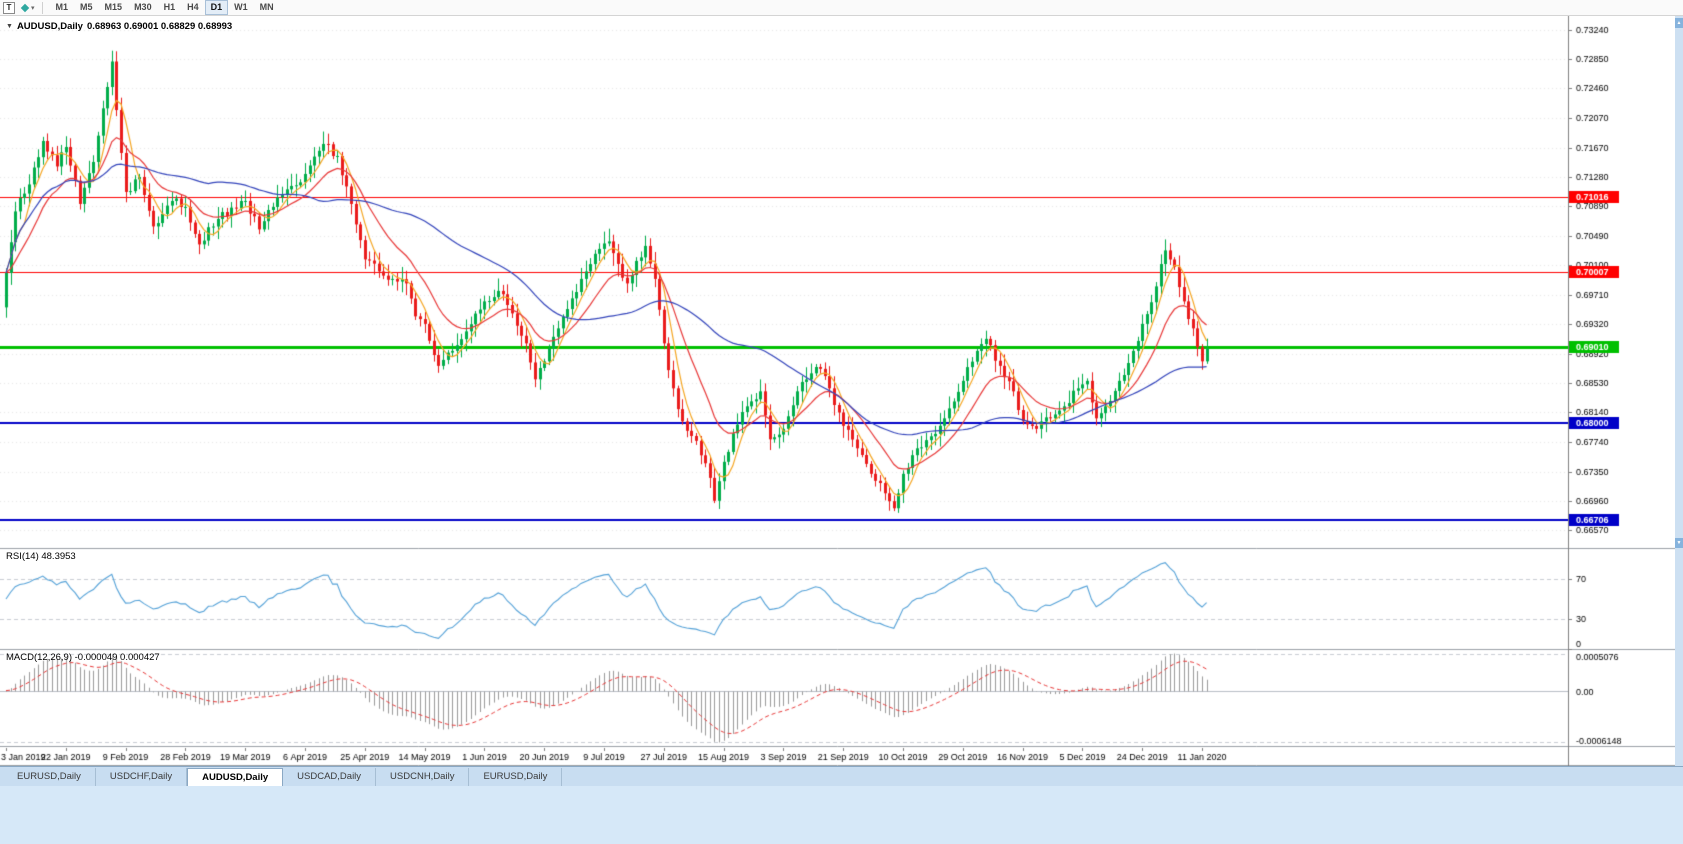 The image size is (1683, 844). I want to click on timeframe-button-w1: W1, so click(241, 7).